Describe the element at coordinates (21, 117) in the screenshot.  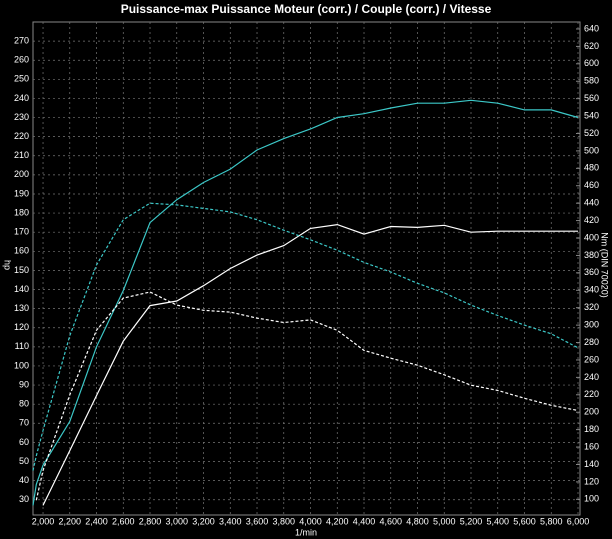
I see `y-tick-label: 230` at that location.